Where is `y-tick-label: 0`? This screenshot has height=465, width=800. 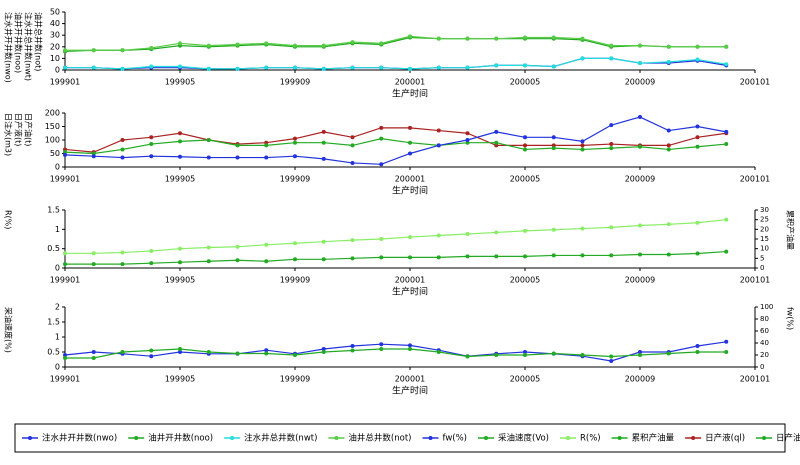
y-tick-label: 0 is located at coordinates (57, 70).